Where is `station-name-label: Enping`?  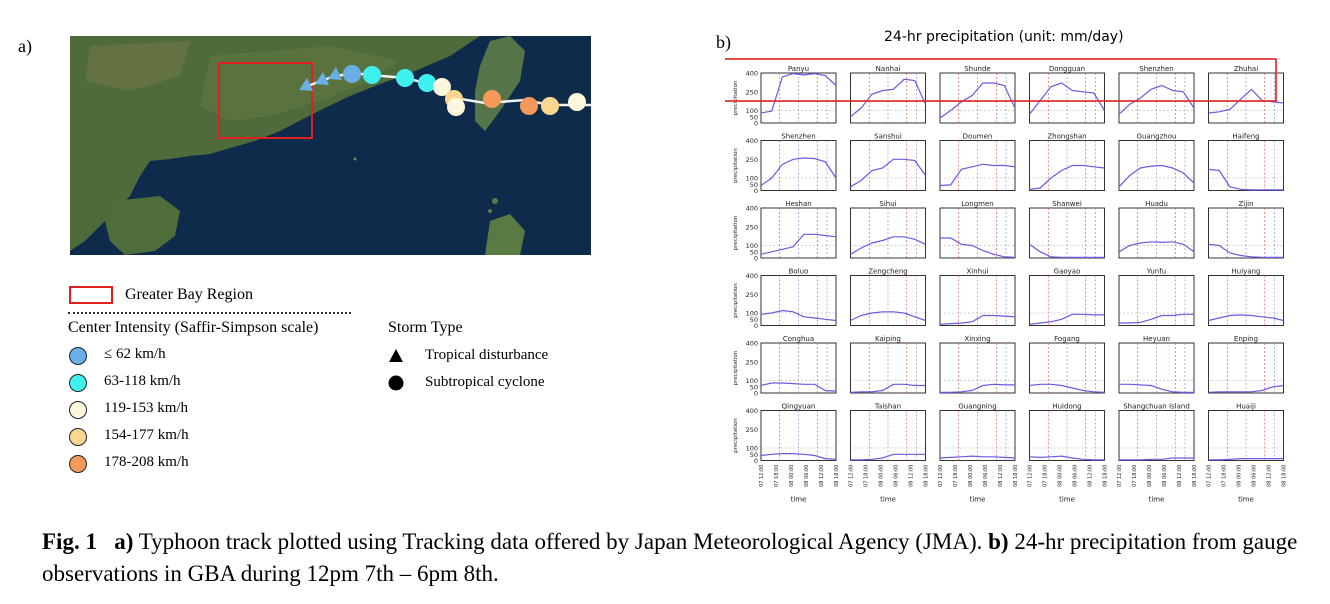 station-name-label: Enping is located at coordinates (1246, 339).